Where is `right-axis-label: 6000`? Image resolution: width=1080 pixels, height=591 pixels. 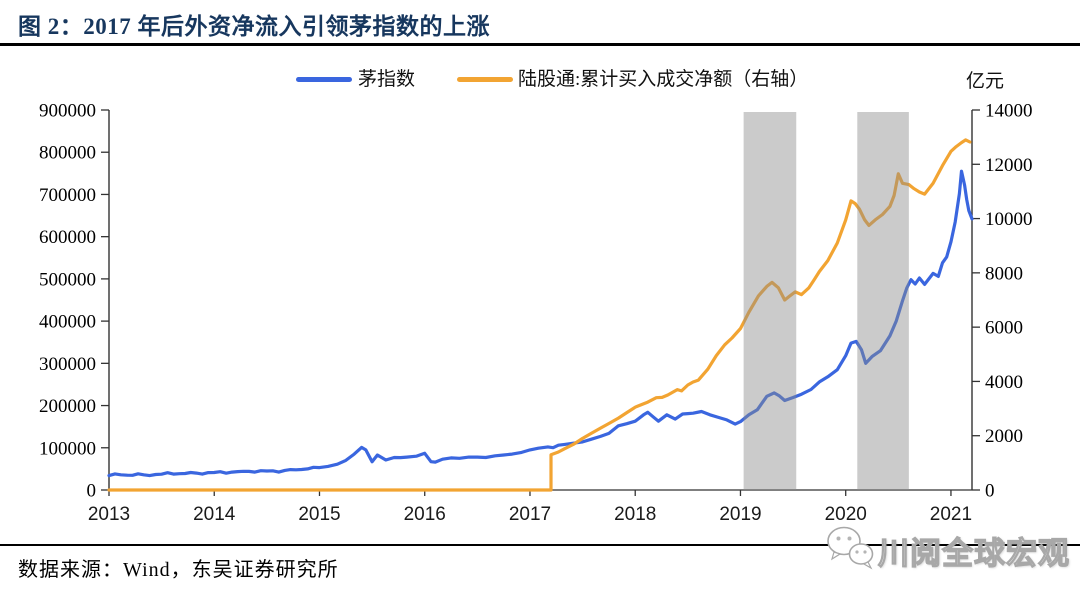 right-axis-label: 6000 is located at coordinates (1004, 328).